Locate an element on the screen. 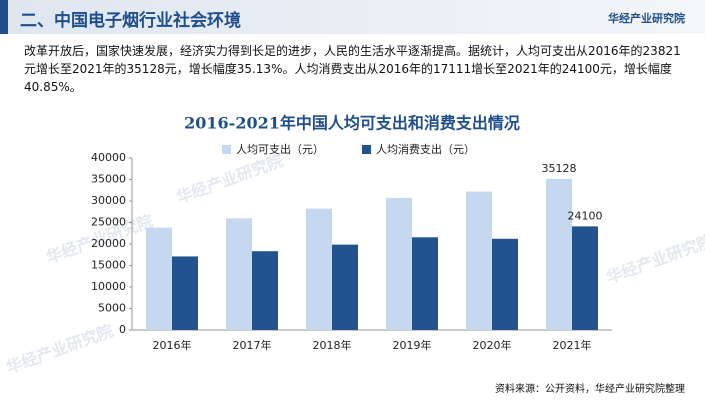  x-tick-label: 2019年 is located at coordinates (412, 345).